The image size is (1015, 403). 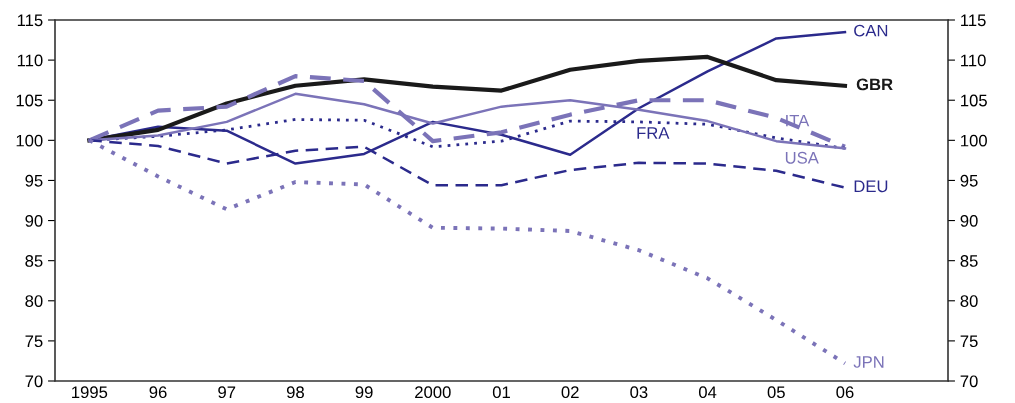 I want to click on y2-tick-label: 75, so click(x=969, y=341).